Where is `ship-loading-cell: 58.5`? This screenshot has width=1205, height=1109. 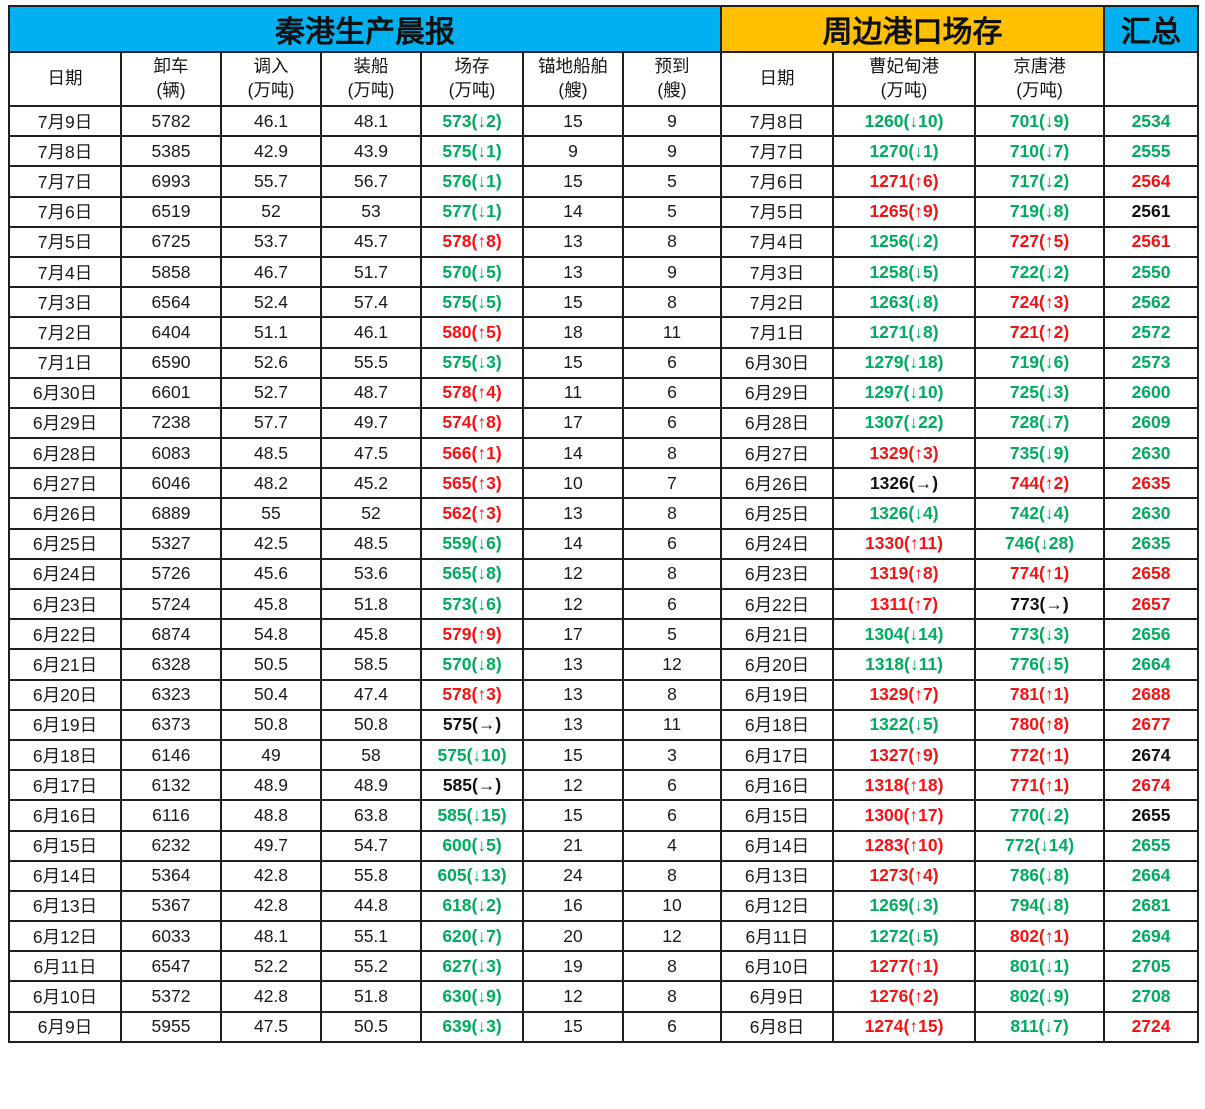
ship-loading-cell: 58.5 is located at coordinates (371, 664).